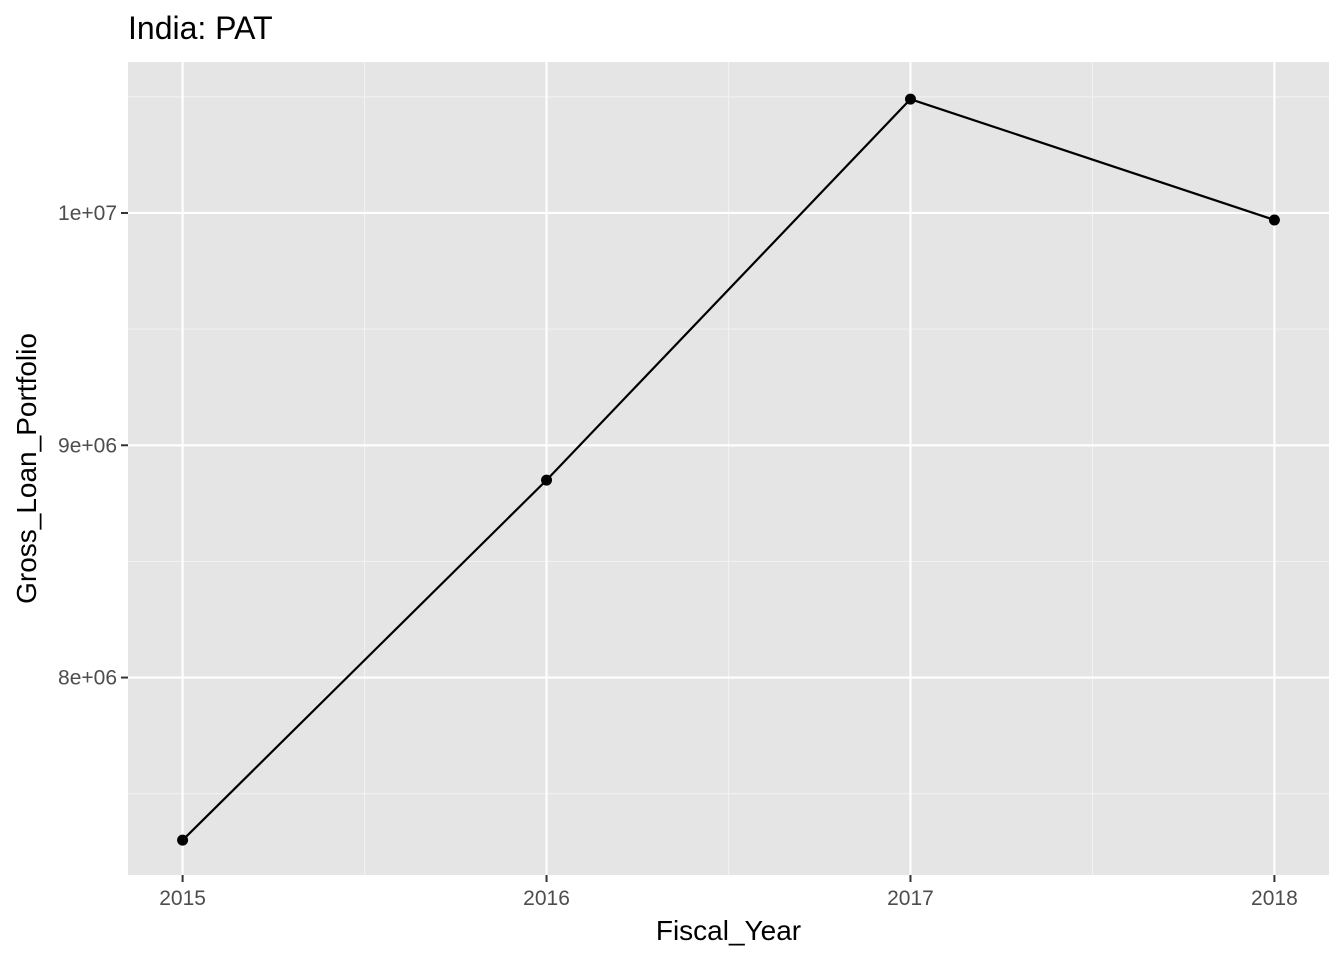 Image resolution: width=1344 pixels, height=960 pixels. I want to click on y-axis-title: Gross_Loan_Portfolio, so click(26, 468).